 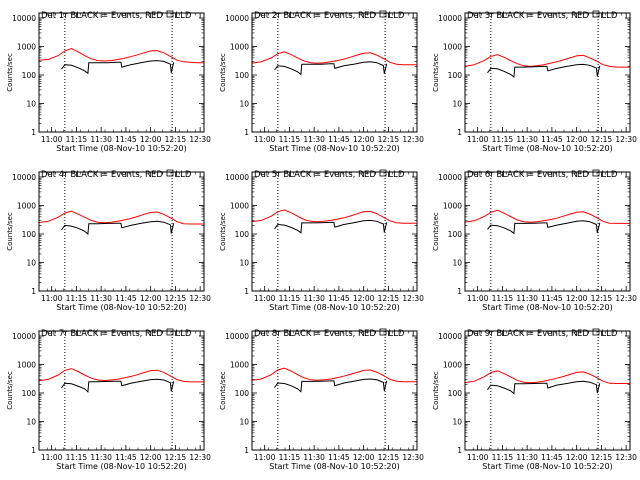 What do you see at coordinates (116, 16) in the screenshot?
I see `chart-title: Det 1r BLACK = Events, RED = LLD` at bounding box center [116, 16].